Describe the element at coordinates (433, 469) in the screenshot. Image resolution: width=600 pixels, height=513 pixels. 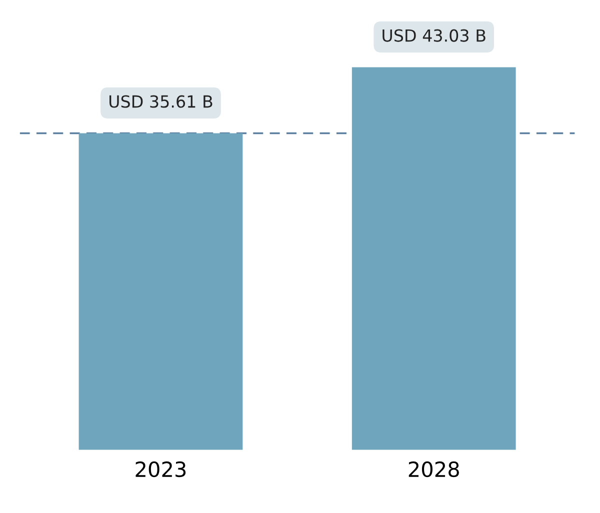
I see `x-tick-label: 2028` at that location.